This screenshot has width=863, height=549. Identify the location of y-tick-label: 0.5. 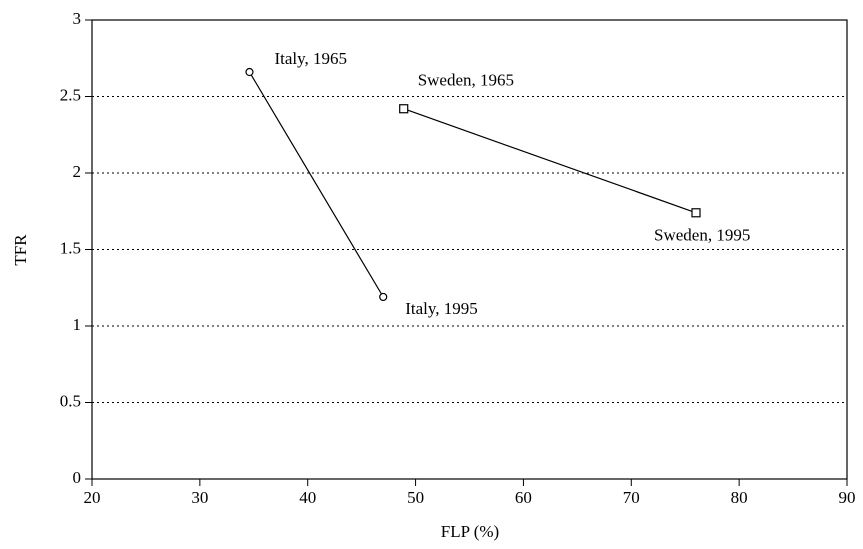
(70, 400).